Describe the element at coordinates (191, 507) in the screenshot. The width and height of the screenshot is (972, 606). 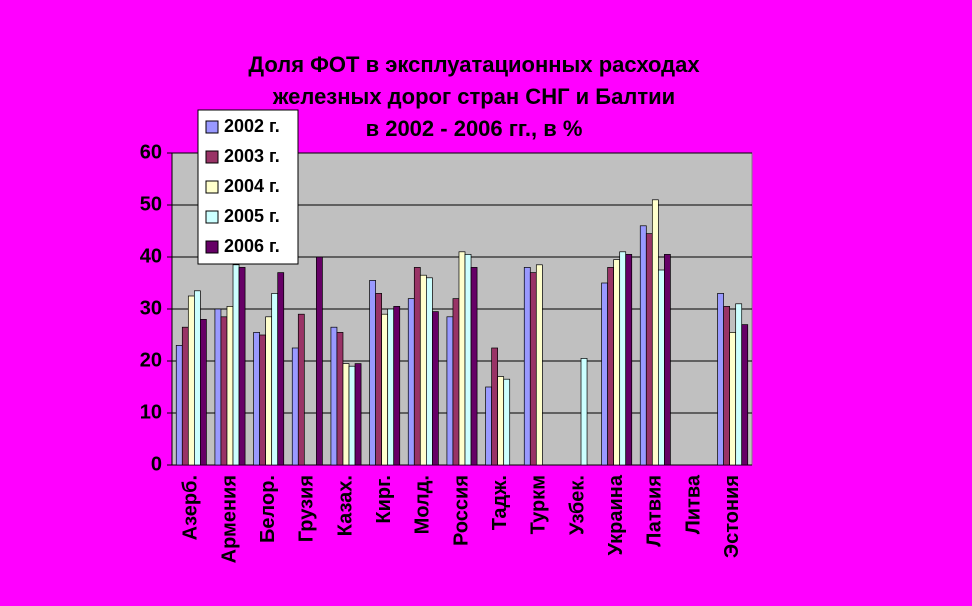
I see `x-tick-label: Азерб.` at that location.